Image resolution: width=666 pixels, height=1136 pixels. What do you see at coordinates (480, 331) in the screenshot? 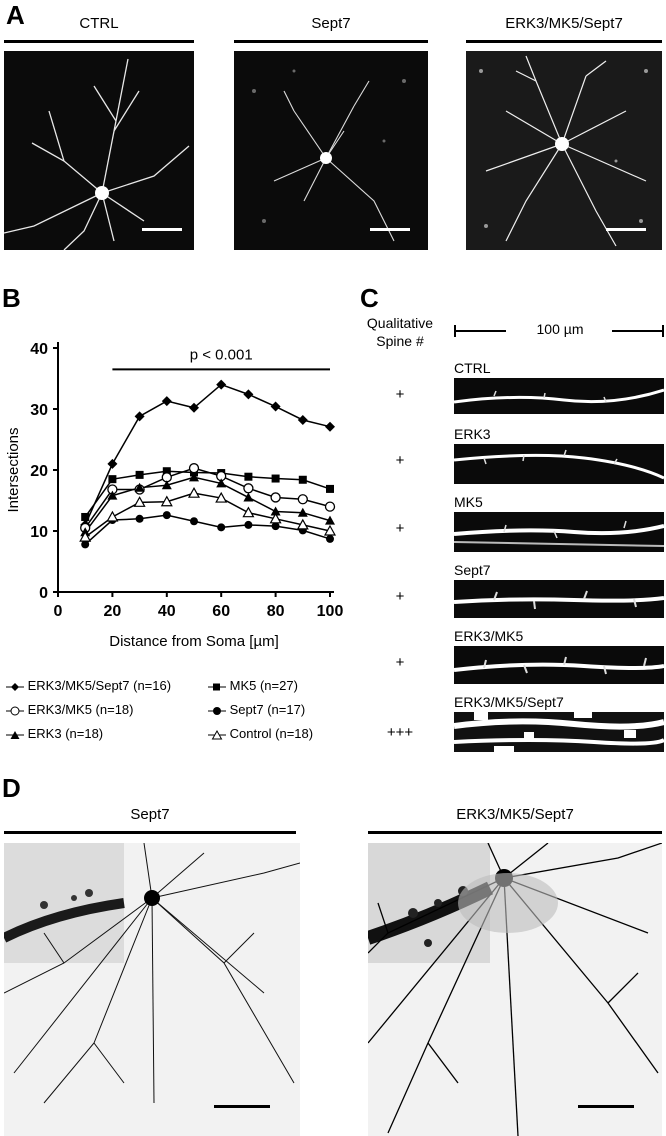
I see `scale-line-left` at bounding box center [480, 331].